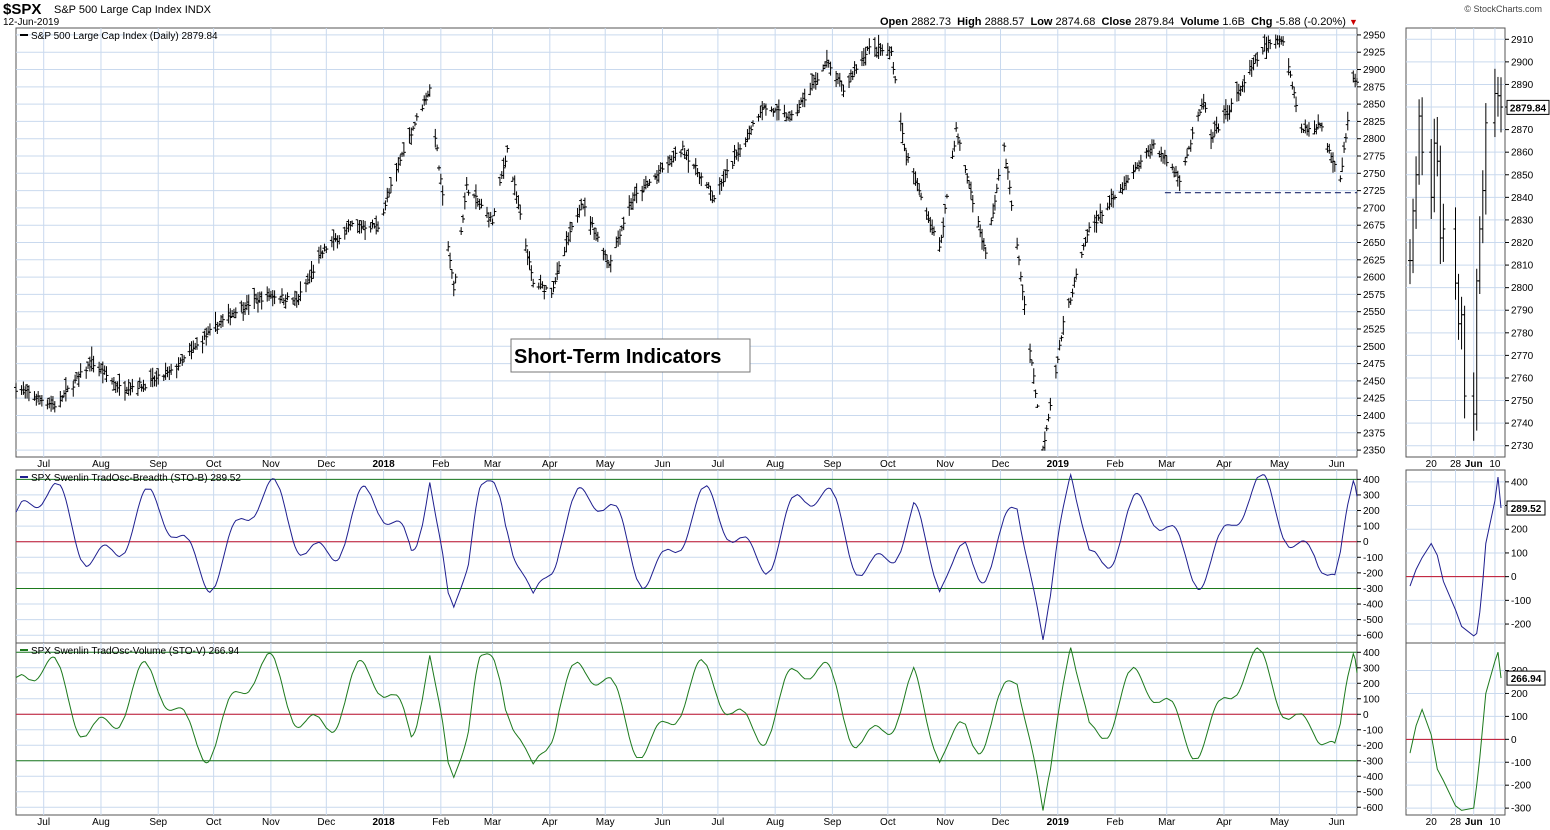 The width and height of the screenshot is (1550, 830). I want to click on volume-panel-inset-axis-ytick-label: 100, so click(1519, 717).